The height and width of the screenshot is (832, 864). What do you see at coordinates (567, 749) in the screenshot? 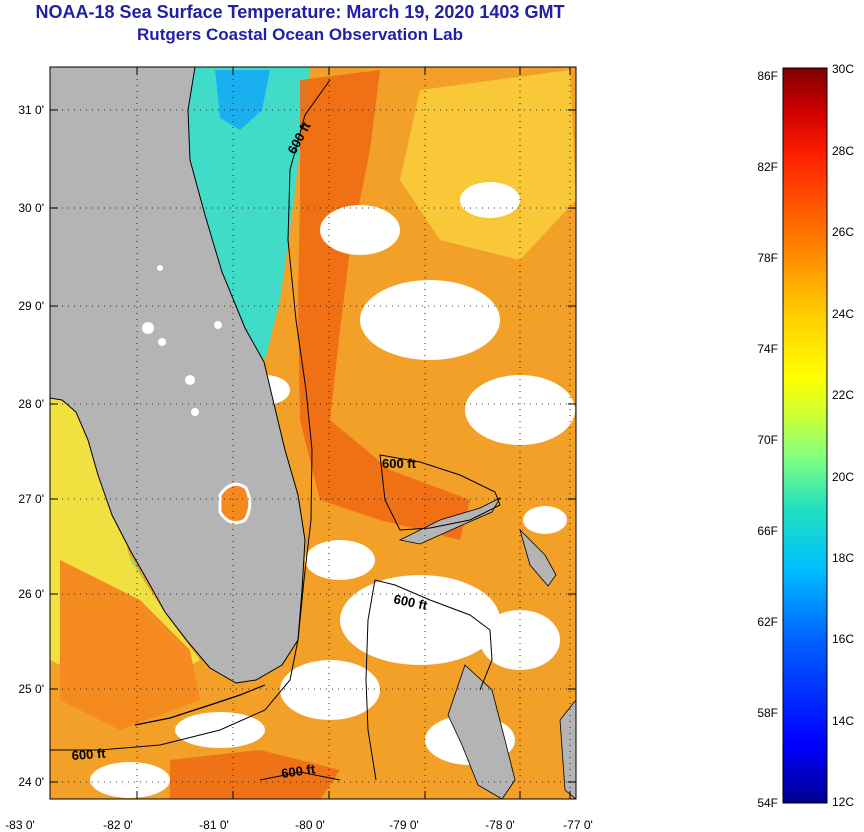
I see `eleuthera-edge` at bounding box center [567, 749].